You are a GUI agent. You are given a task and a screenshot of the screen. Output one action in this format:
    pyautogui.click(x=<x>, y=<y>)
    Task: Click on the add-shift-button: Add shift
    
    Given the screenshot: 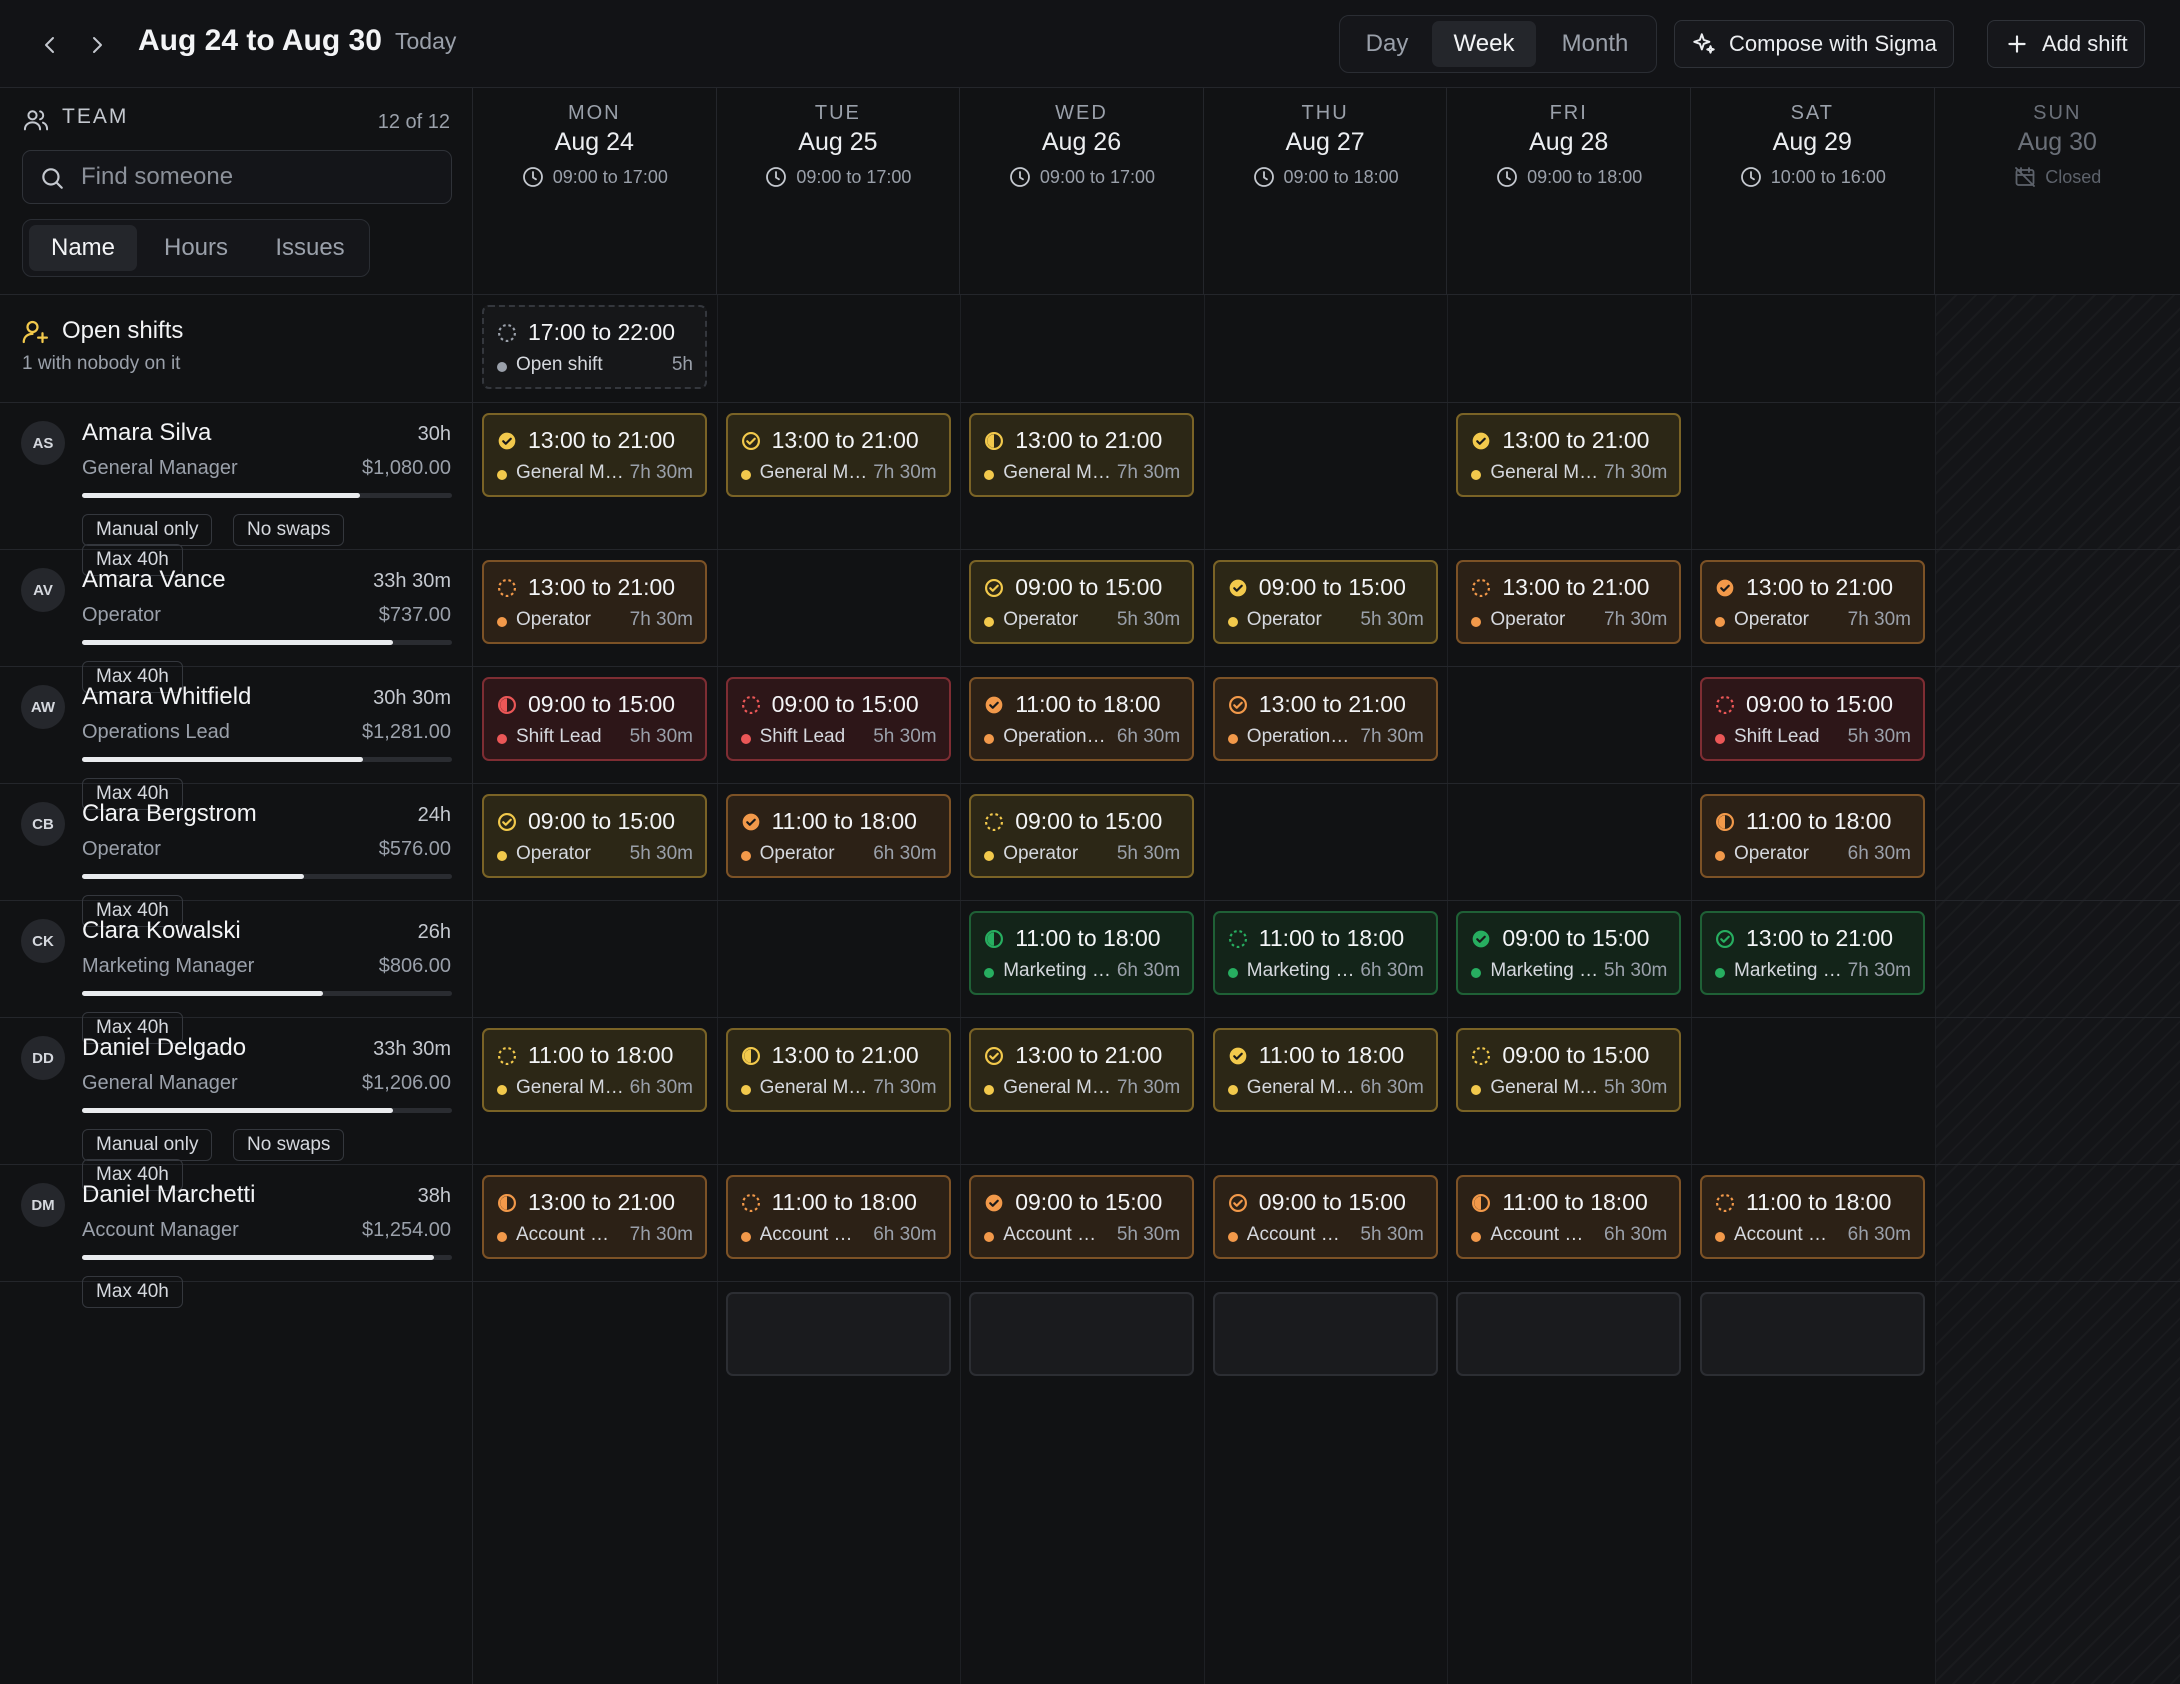 What is the action you would take?
    pyautogui.click(x=2066, y=44)
    